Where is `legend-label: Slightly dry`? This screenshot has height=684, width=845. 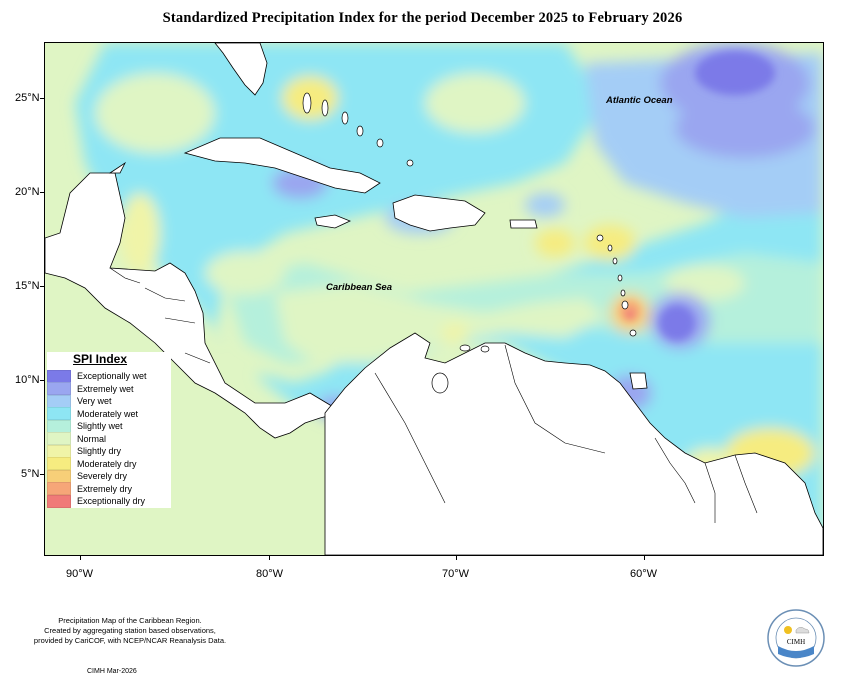
legend-label: Slightly dry is located at coordinates (99, 451).